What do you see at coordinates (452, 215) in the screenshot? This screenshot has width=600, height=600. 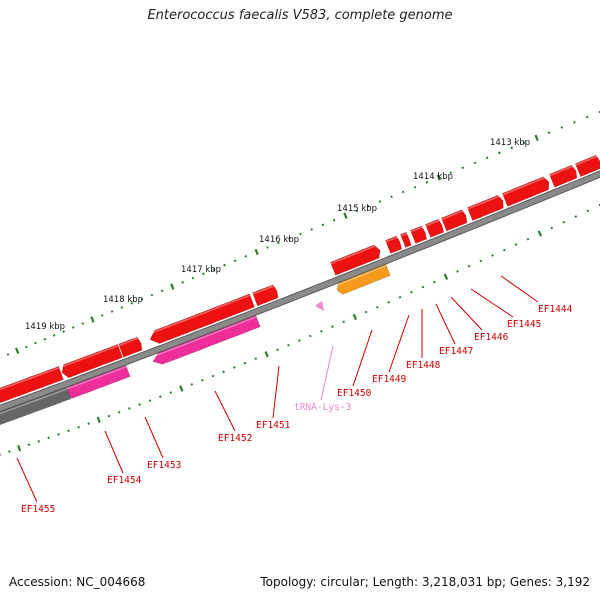 I see `gene-ef1447-arrow-highlight` at bounding box center [452, 215].